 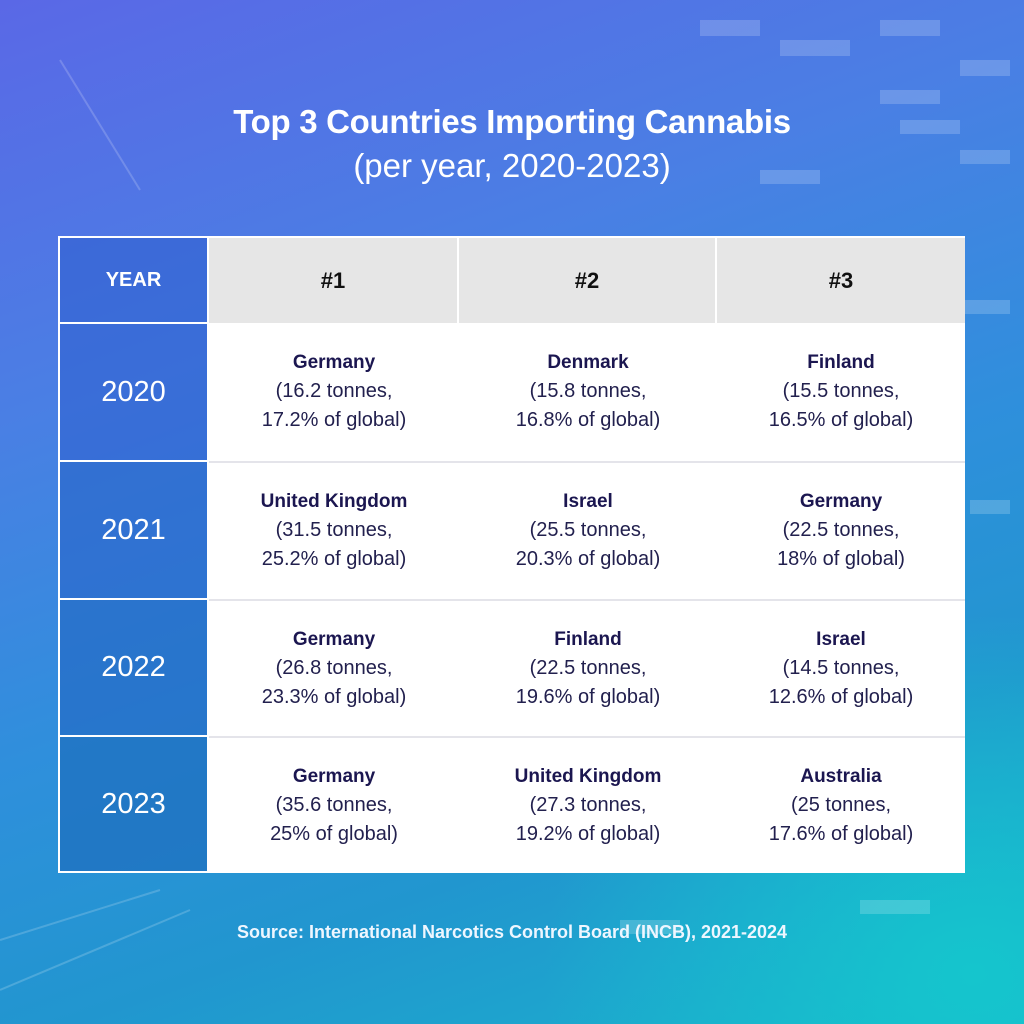 I want to click on global-share: 17.6% of global), so click(x=841, y=833).